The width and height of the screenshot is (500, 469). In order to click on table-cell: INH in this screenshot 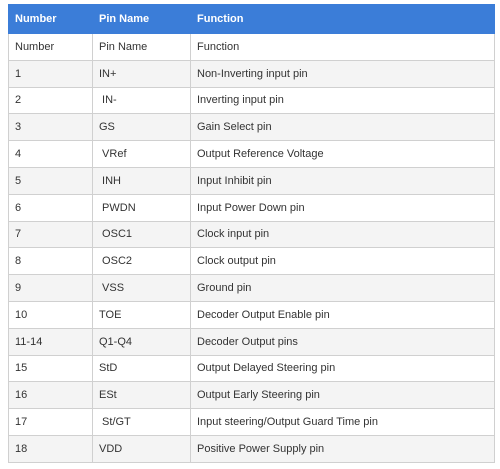, I will do `click(141, 180)`.